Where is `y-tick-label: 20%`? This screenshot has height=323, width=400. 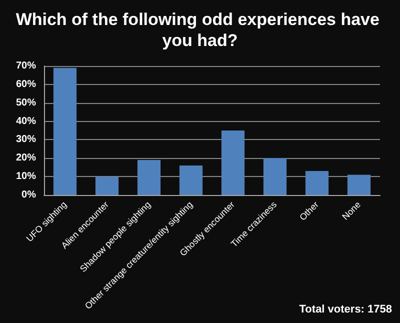
y-tick-label: 20% is located at coordinates (26, 158).